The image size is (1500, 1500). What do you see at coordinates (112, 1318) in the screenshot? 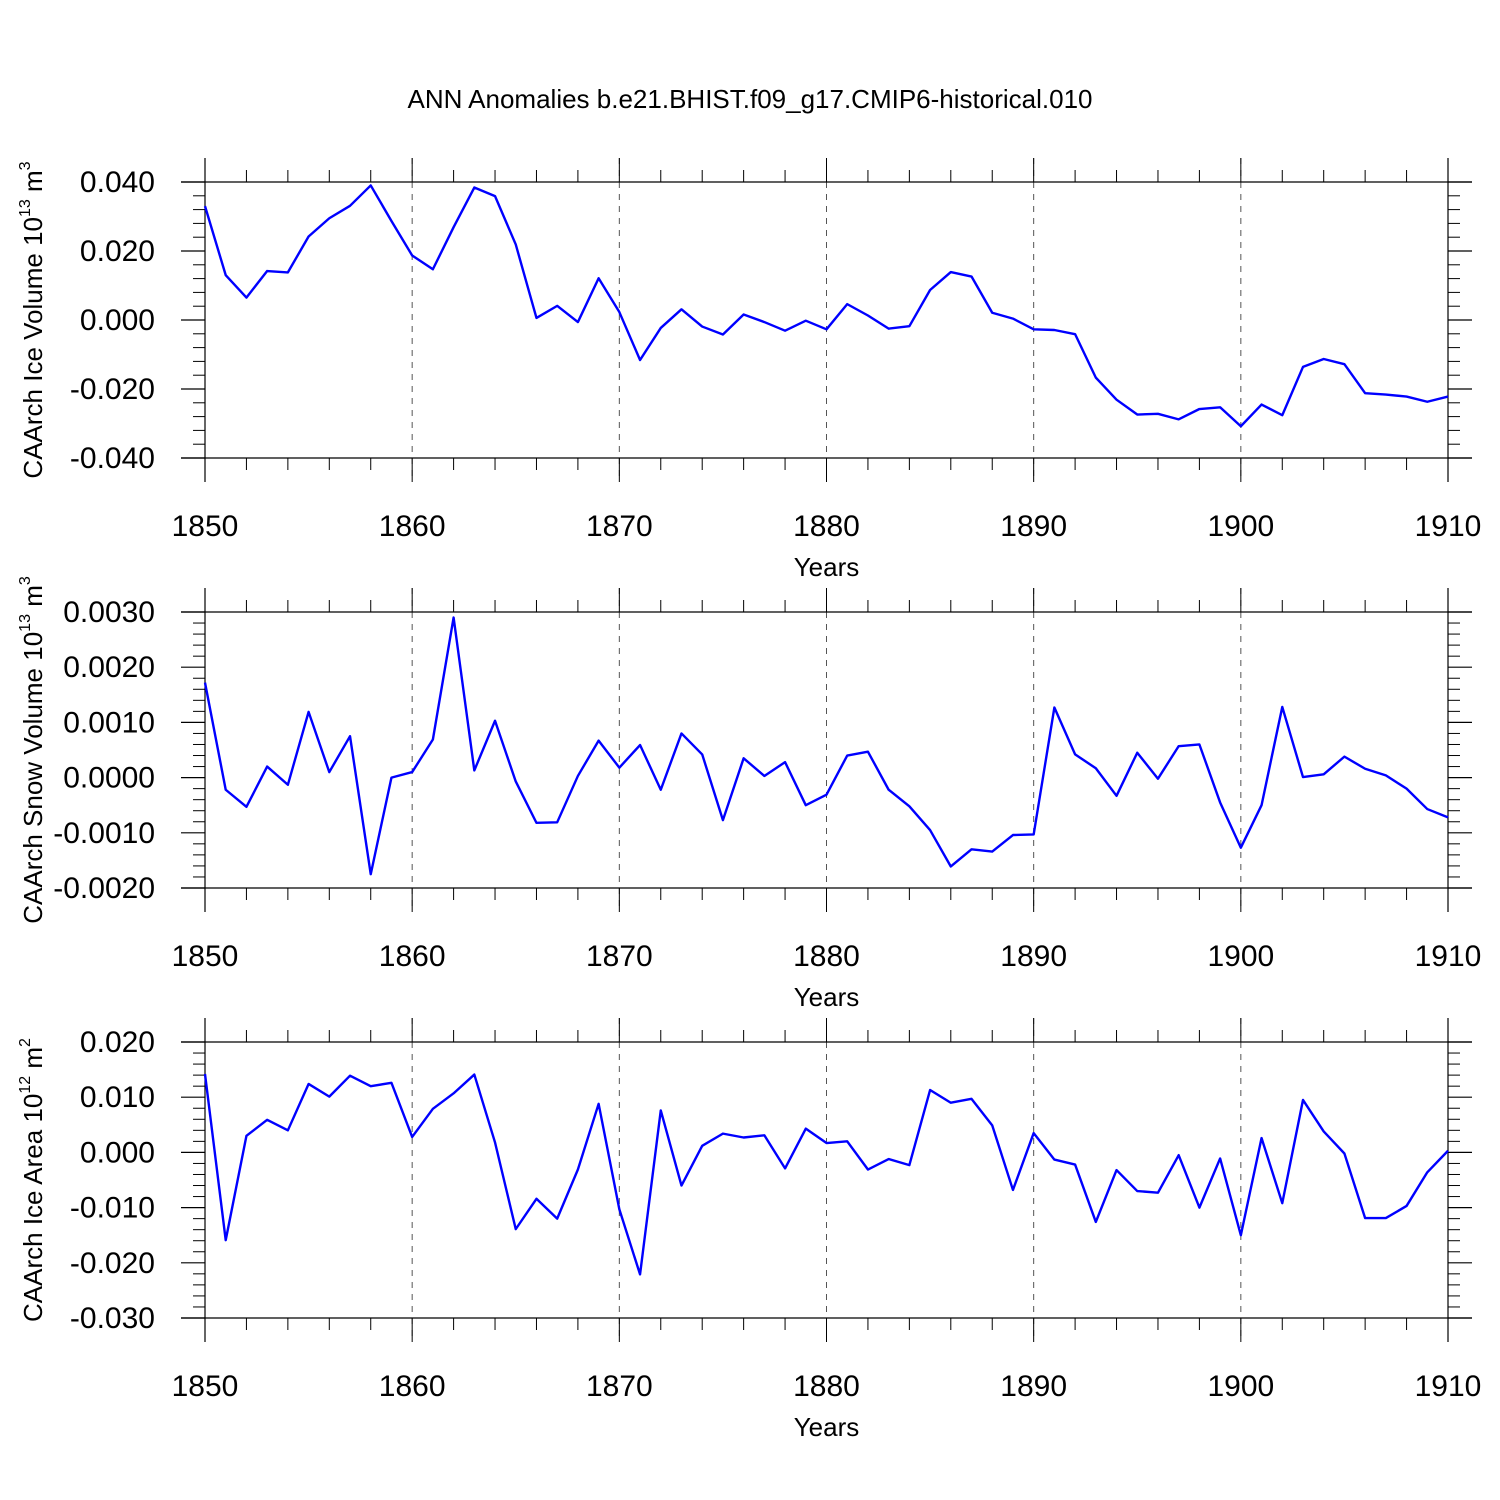
I see `y-tick-label: -0.030` at bounding box center [112, 1318].